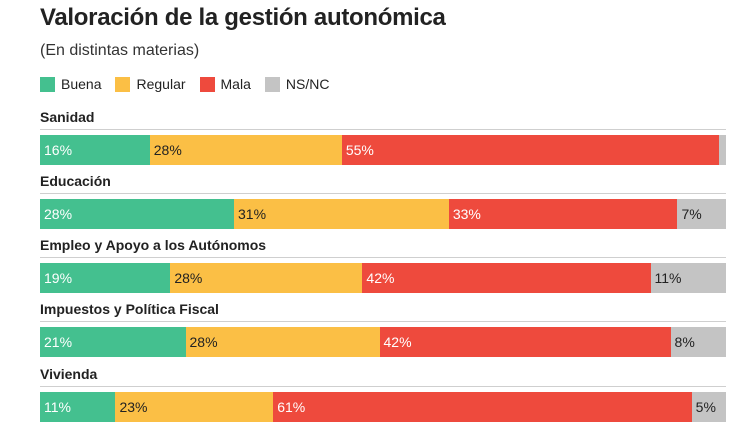 The image size is (754, 424). I want to click on data-label: 5%, so click(705, 407).